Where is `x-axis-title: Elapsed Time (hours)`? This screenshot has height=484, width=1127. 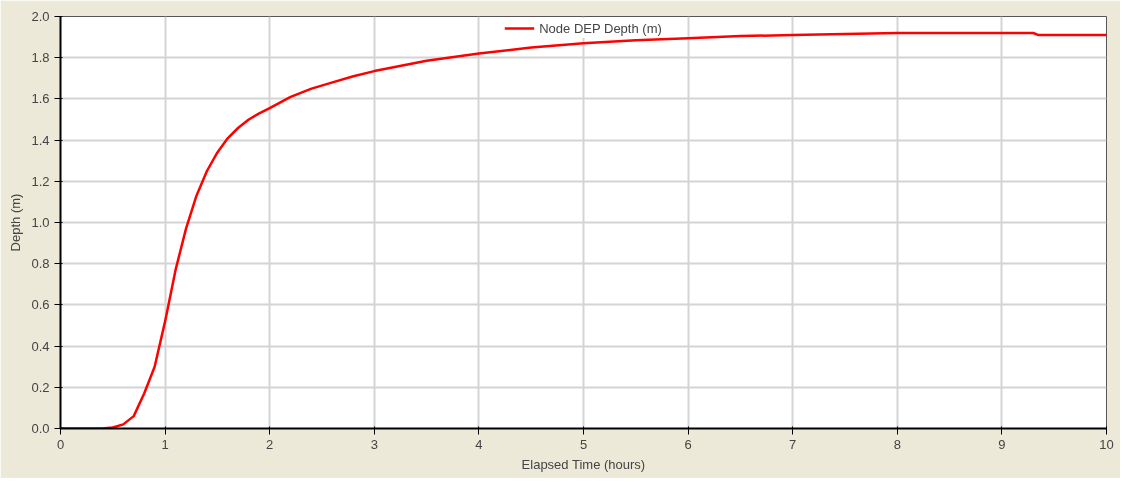 x-axis-title: Elapsed Time (hours) is located at coordinates (583, 464).